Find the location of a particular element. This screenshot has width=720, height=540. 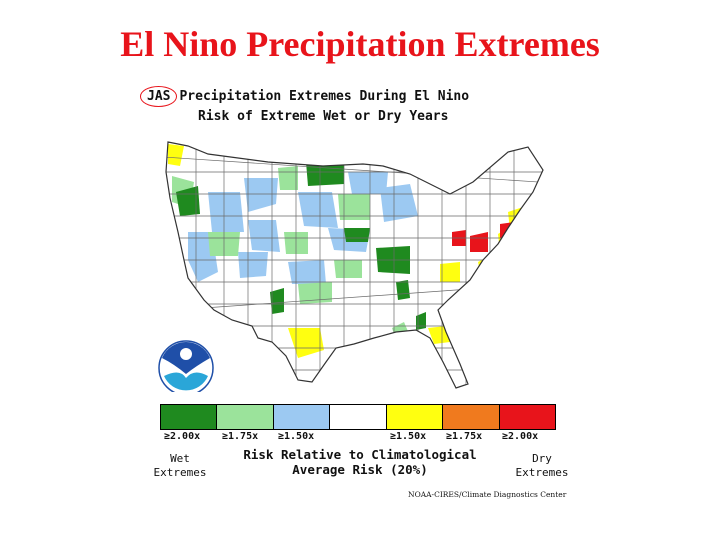

wet-extremes-label: Wet Extremes is located at coordinates (180, 466).